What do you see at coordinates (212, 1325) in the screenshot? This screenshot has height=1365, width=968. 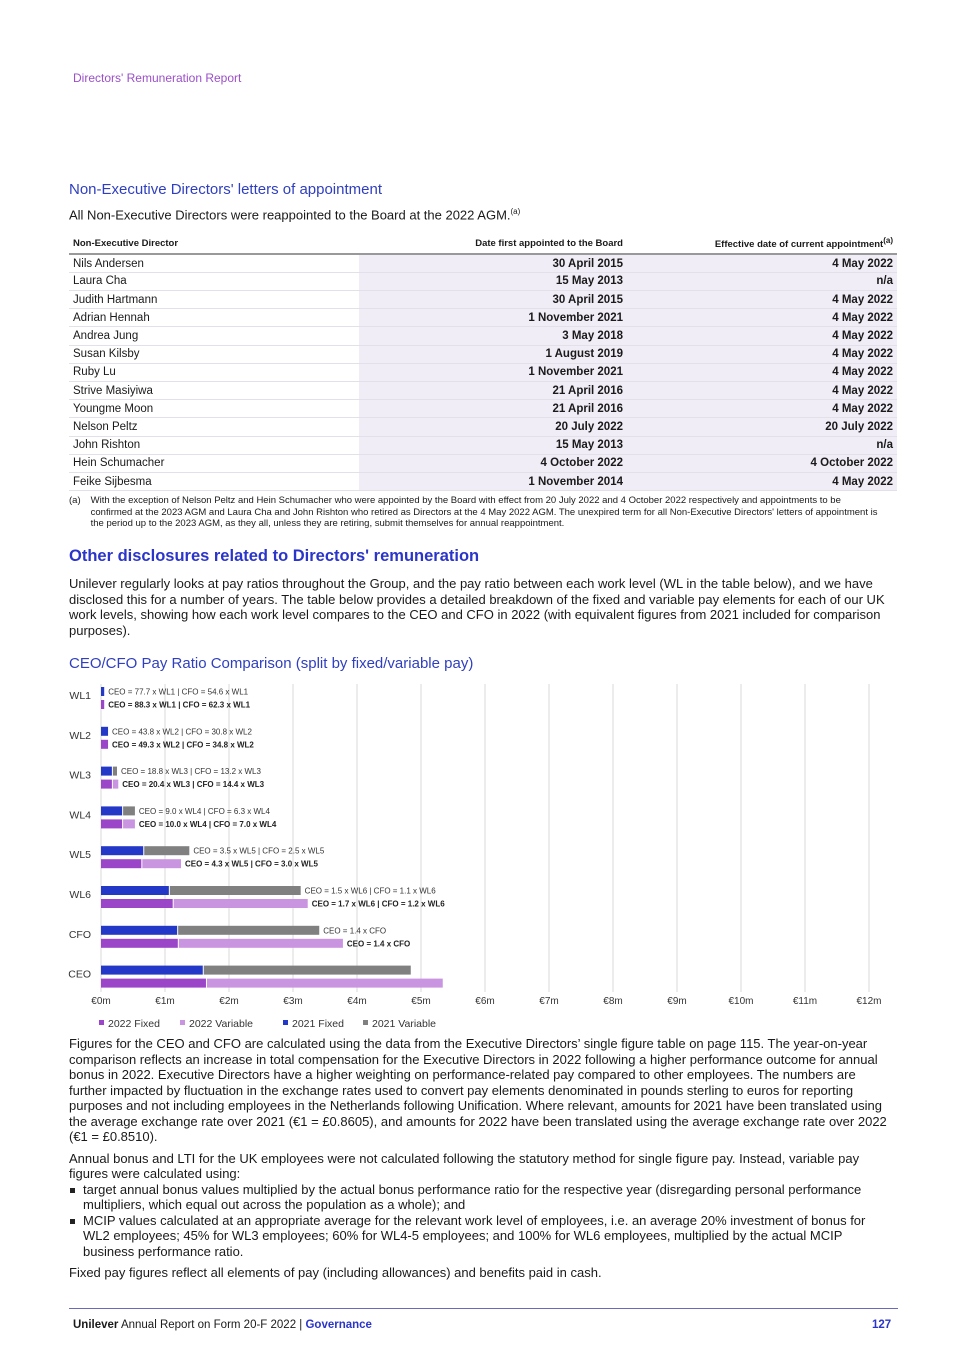 I see `footer-report: Annual Report on Form 20-F 2022 |` at bounding box center [212, 1325].